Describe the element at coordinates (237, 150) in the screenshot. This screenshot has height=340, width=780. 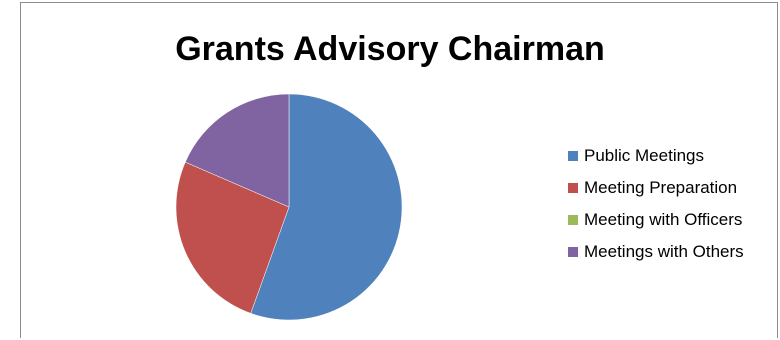
I see `pie-slice-meetings-with-others` at that location.